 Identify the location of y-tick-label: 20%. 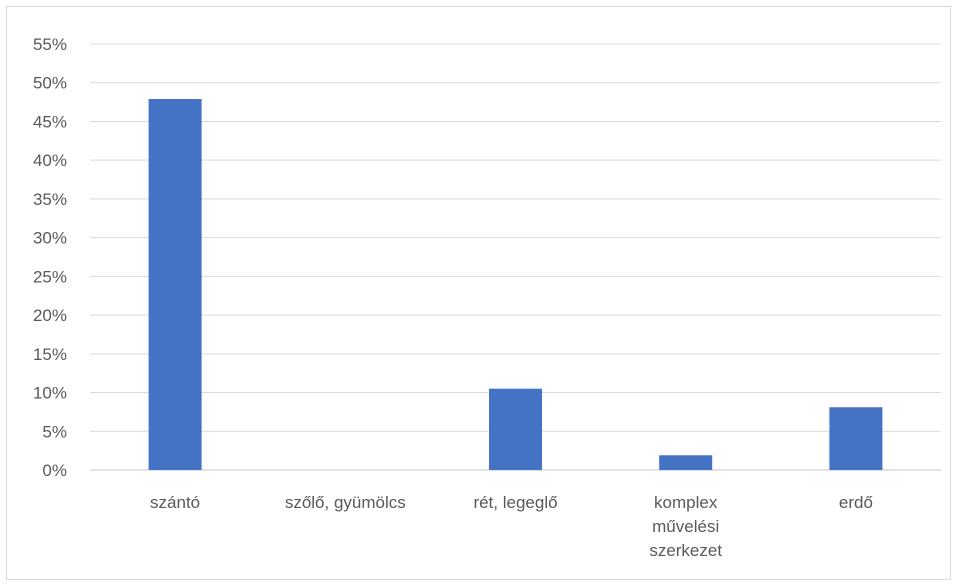
(50, 315).